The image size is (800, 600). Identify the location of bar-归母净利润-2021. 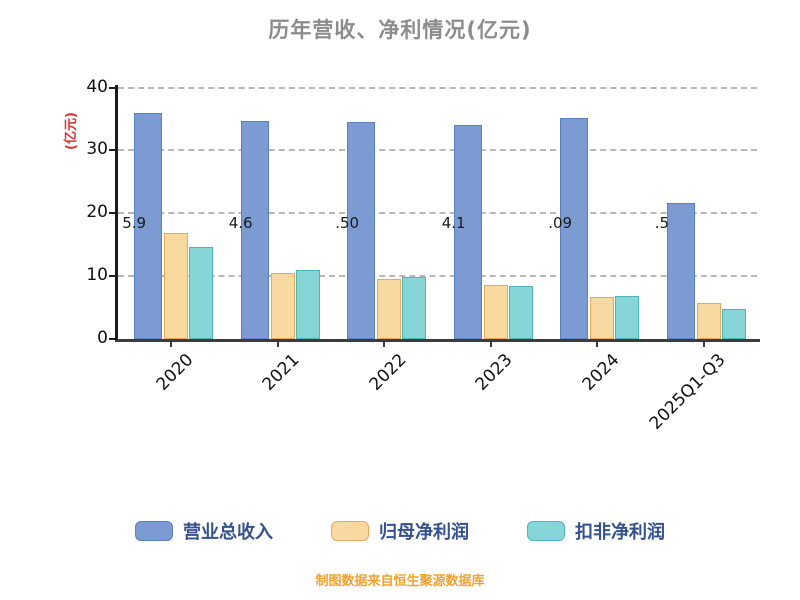
(282, 305).